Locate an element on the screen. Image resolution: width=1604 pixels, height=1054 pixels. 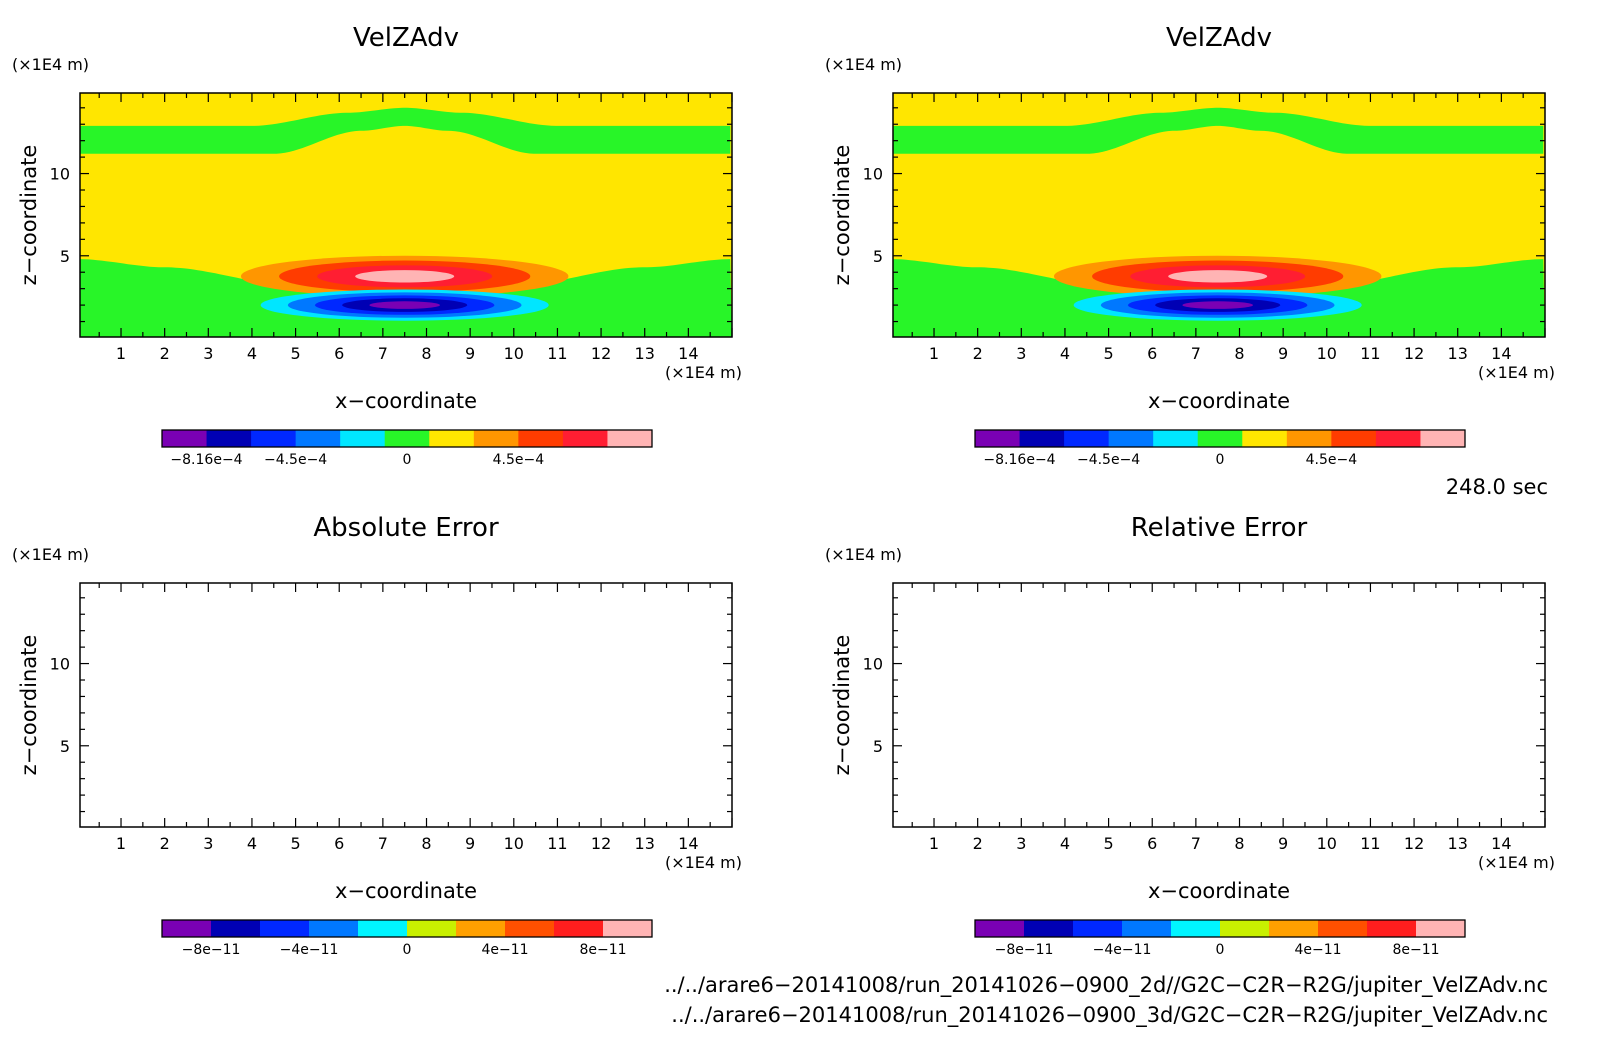
x-tick-label: 8 is located at coordinates (1239, 843).